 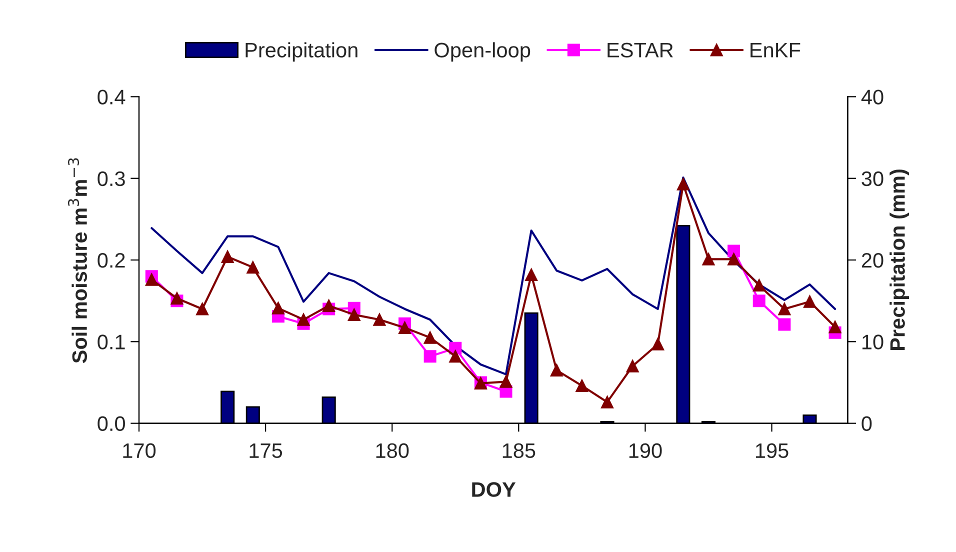 I want to click on x-tick-label: 170, so click(x=139, y=450).